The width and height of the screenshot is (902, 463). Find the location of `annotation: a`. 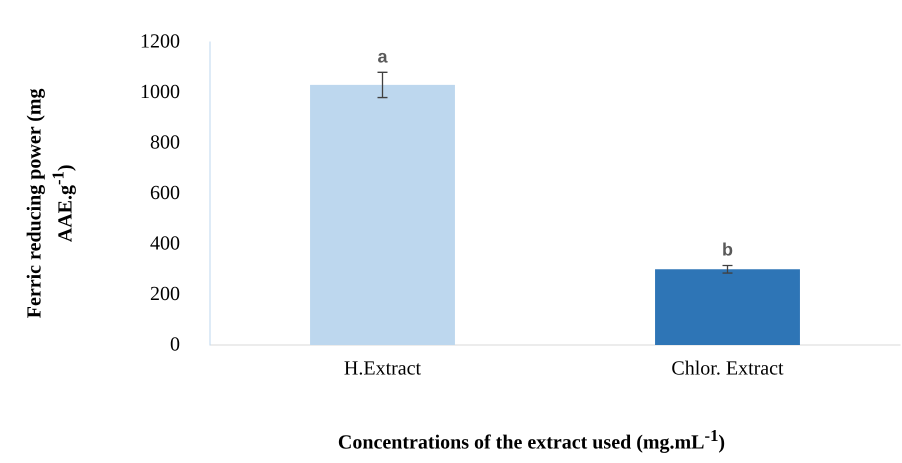

annotation: a is located at coordinates (382, 56).